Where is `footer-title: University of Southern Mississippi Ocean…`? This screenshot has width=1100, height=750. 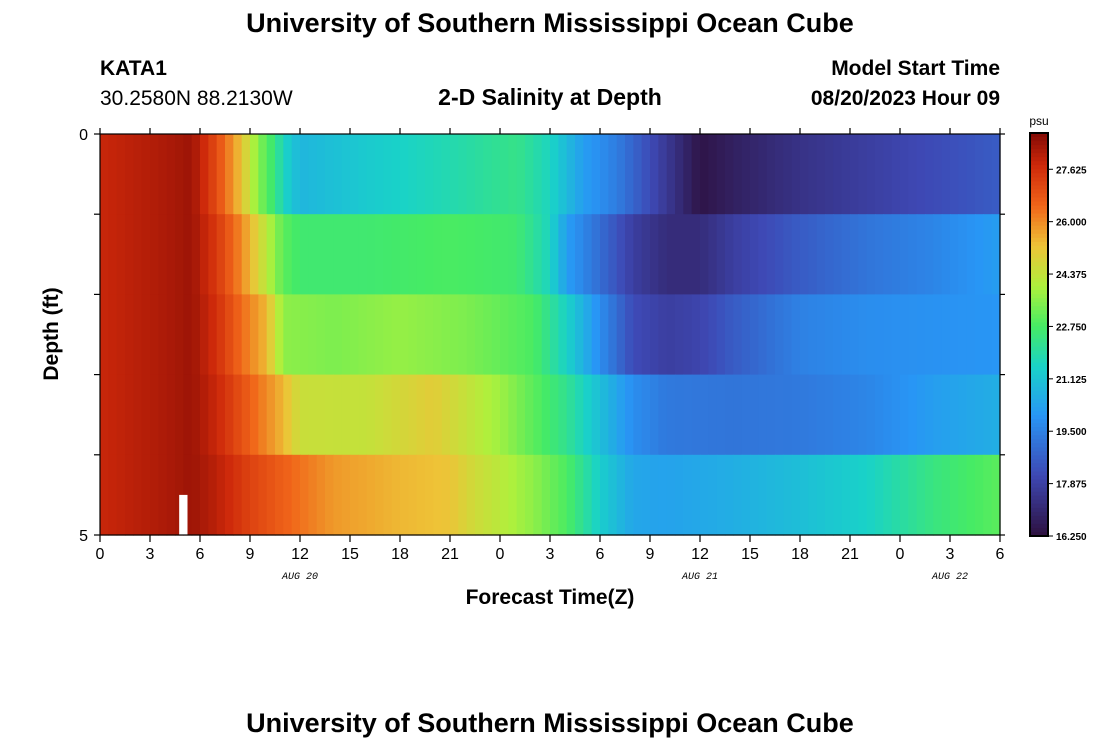 footer-title: University of Southern Mississippi Ocean… is located at coordinates (550, 723).